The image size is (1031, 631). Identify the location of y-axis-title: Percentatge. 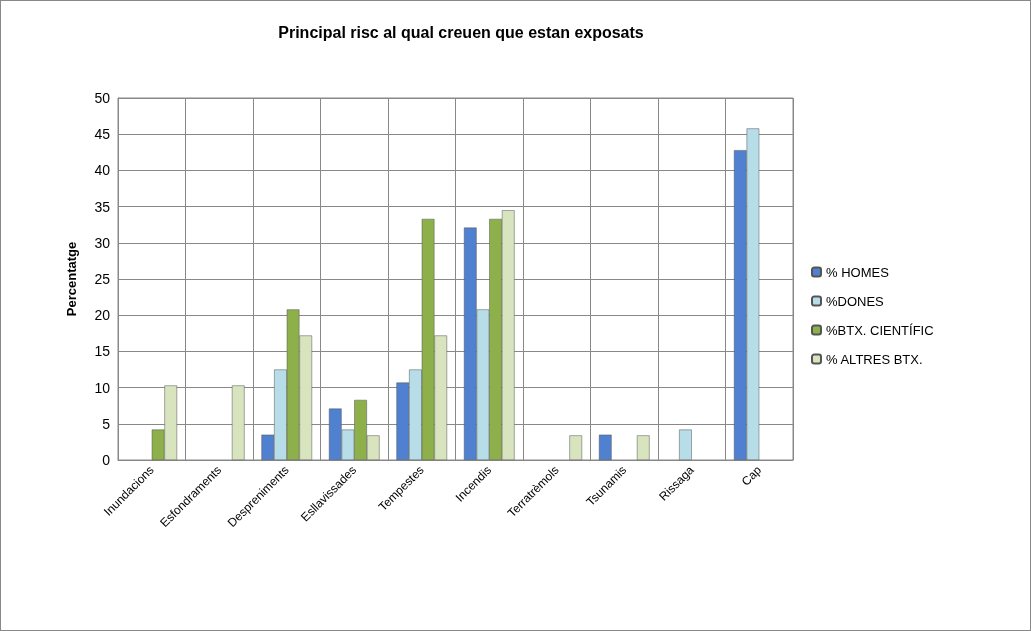
(71, 279).